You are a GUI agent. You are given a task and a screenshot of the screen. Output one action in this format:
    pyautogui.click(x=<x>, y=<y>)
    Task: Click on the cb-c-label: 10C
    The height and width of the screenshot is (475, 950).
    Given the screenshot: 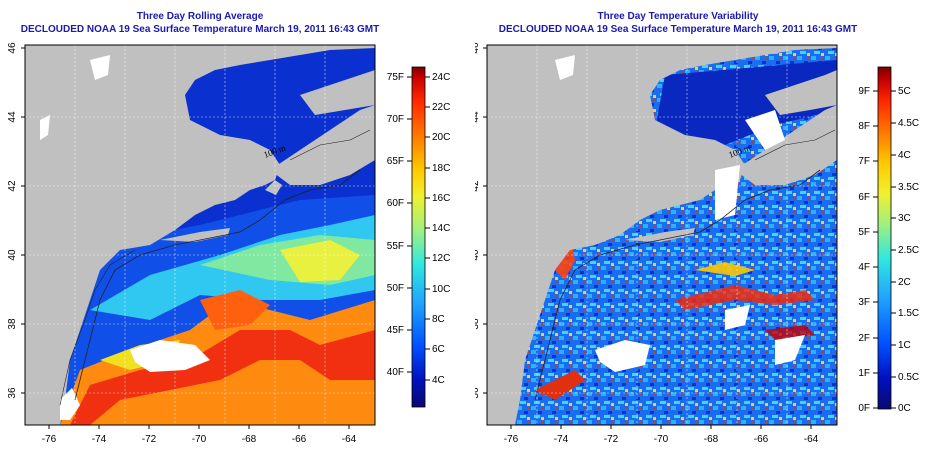 What is the action you would take?
    pyautogui.click(x=441, y=289)
    